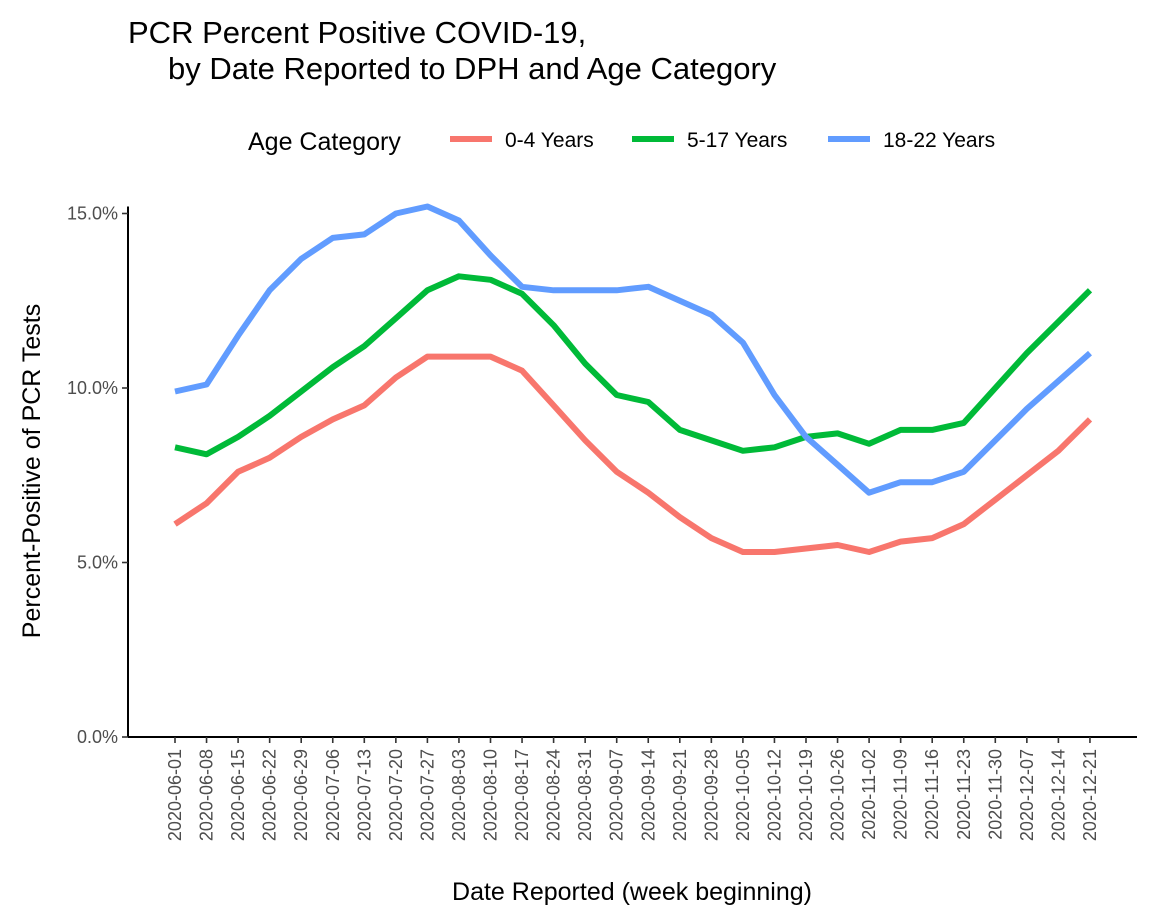 The height and width of the screenshot is (921, 1152). I want to click on x-tick-label: 2020-08-31, so click(585, 795).